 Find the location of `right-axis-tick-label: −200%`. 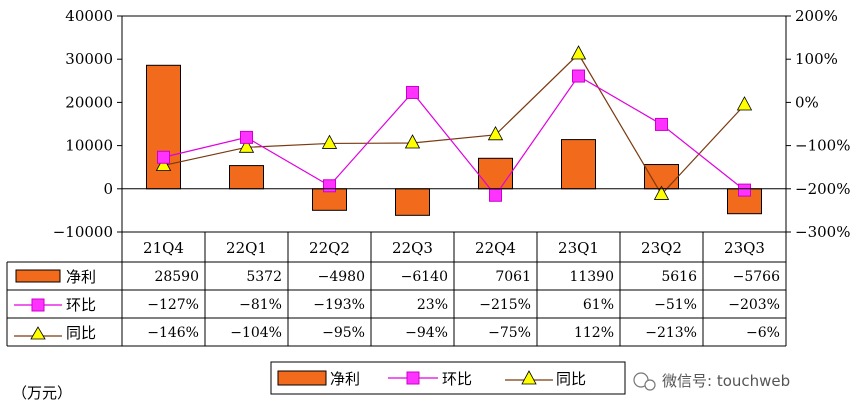

right-axis-tick-label: −200% is located at coordinates (822, 189).